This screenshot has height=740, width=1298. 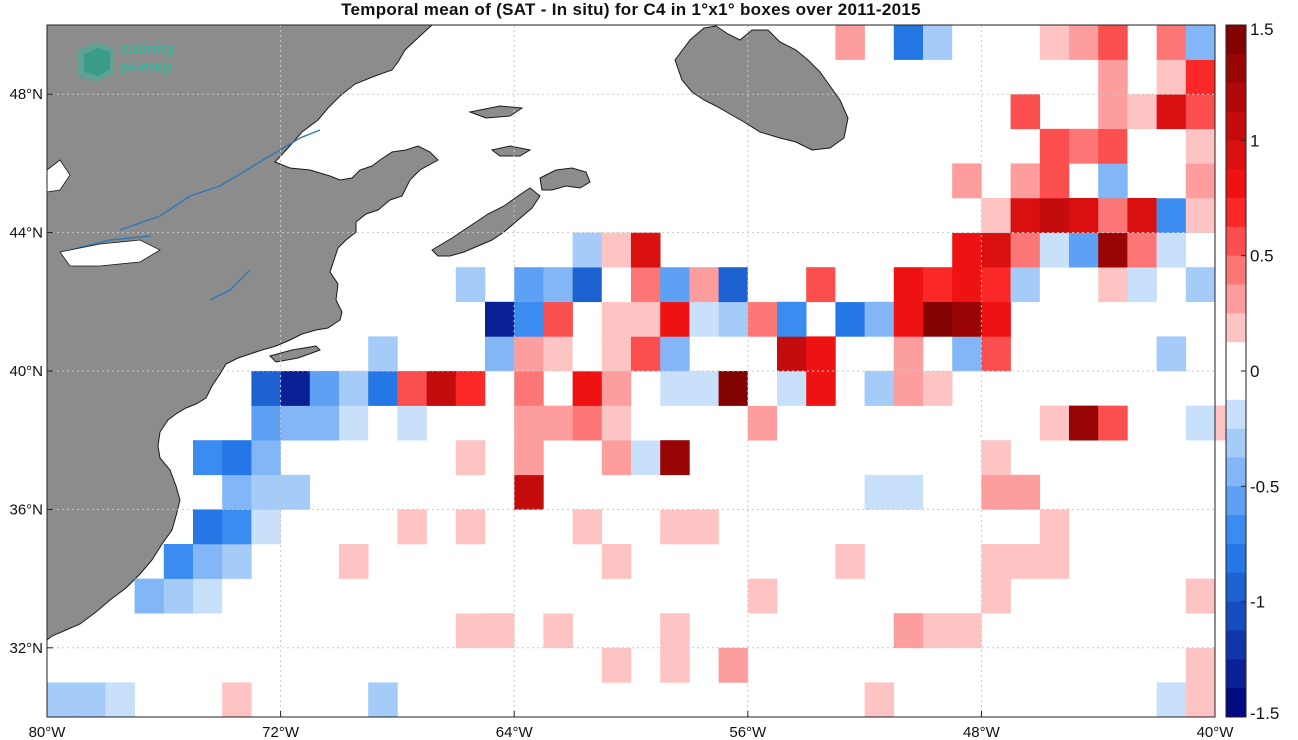 I want to click on colorbar-tick-label: -0.5, so click(x=1264, y=486).